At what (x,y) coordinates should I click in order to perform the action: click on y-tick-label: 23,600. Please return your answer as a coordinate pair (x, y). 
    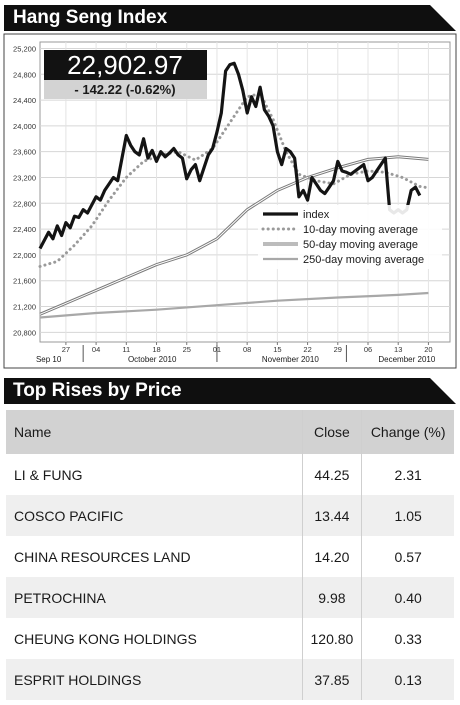
    Looking at the image, I should click on (24, 152).